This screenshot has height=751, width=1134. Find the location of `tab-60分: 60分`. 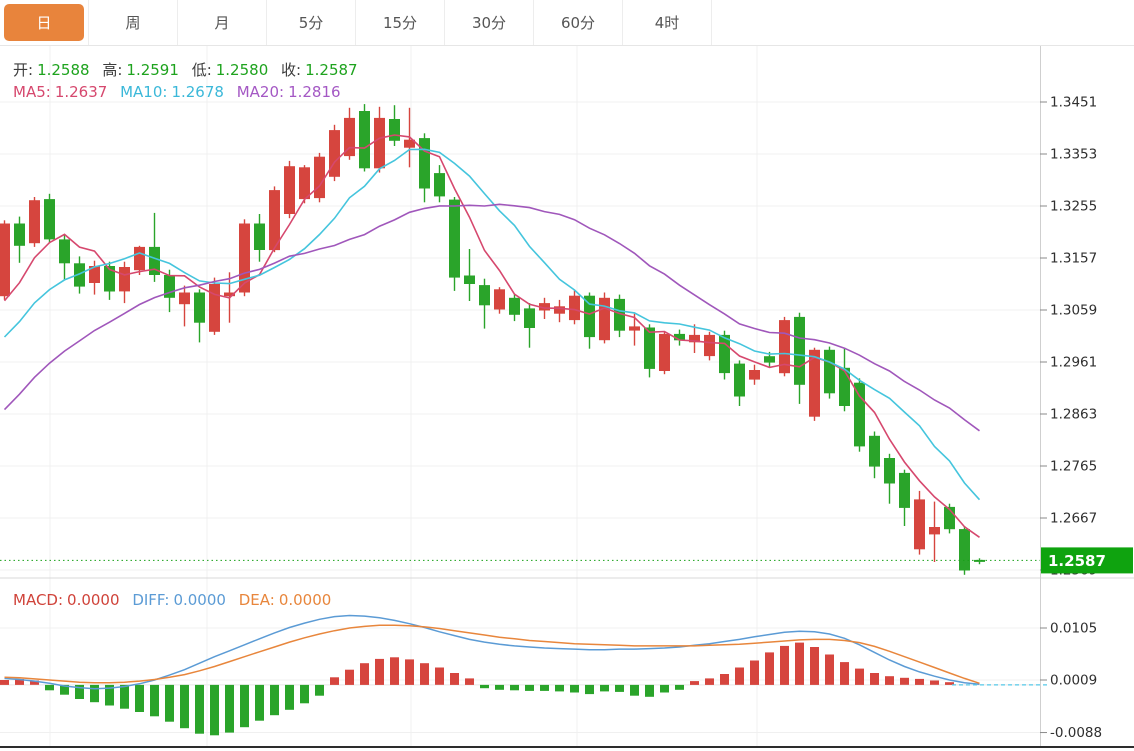

tab-60分: 60分 is located at coordinates (578, 22).